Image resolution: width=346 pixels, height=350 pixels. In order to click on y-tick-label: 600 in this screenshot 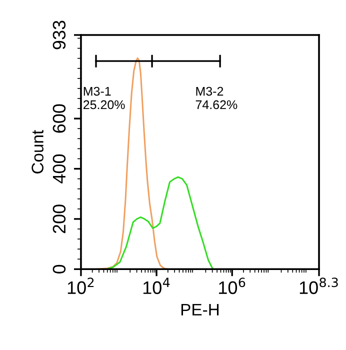, I will do `click(59, 118)`.